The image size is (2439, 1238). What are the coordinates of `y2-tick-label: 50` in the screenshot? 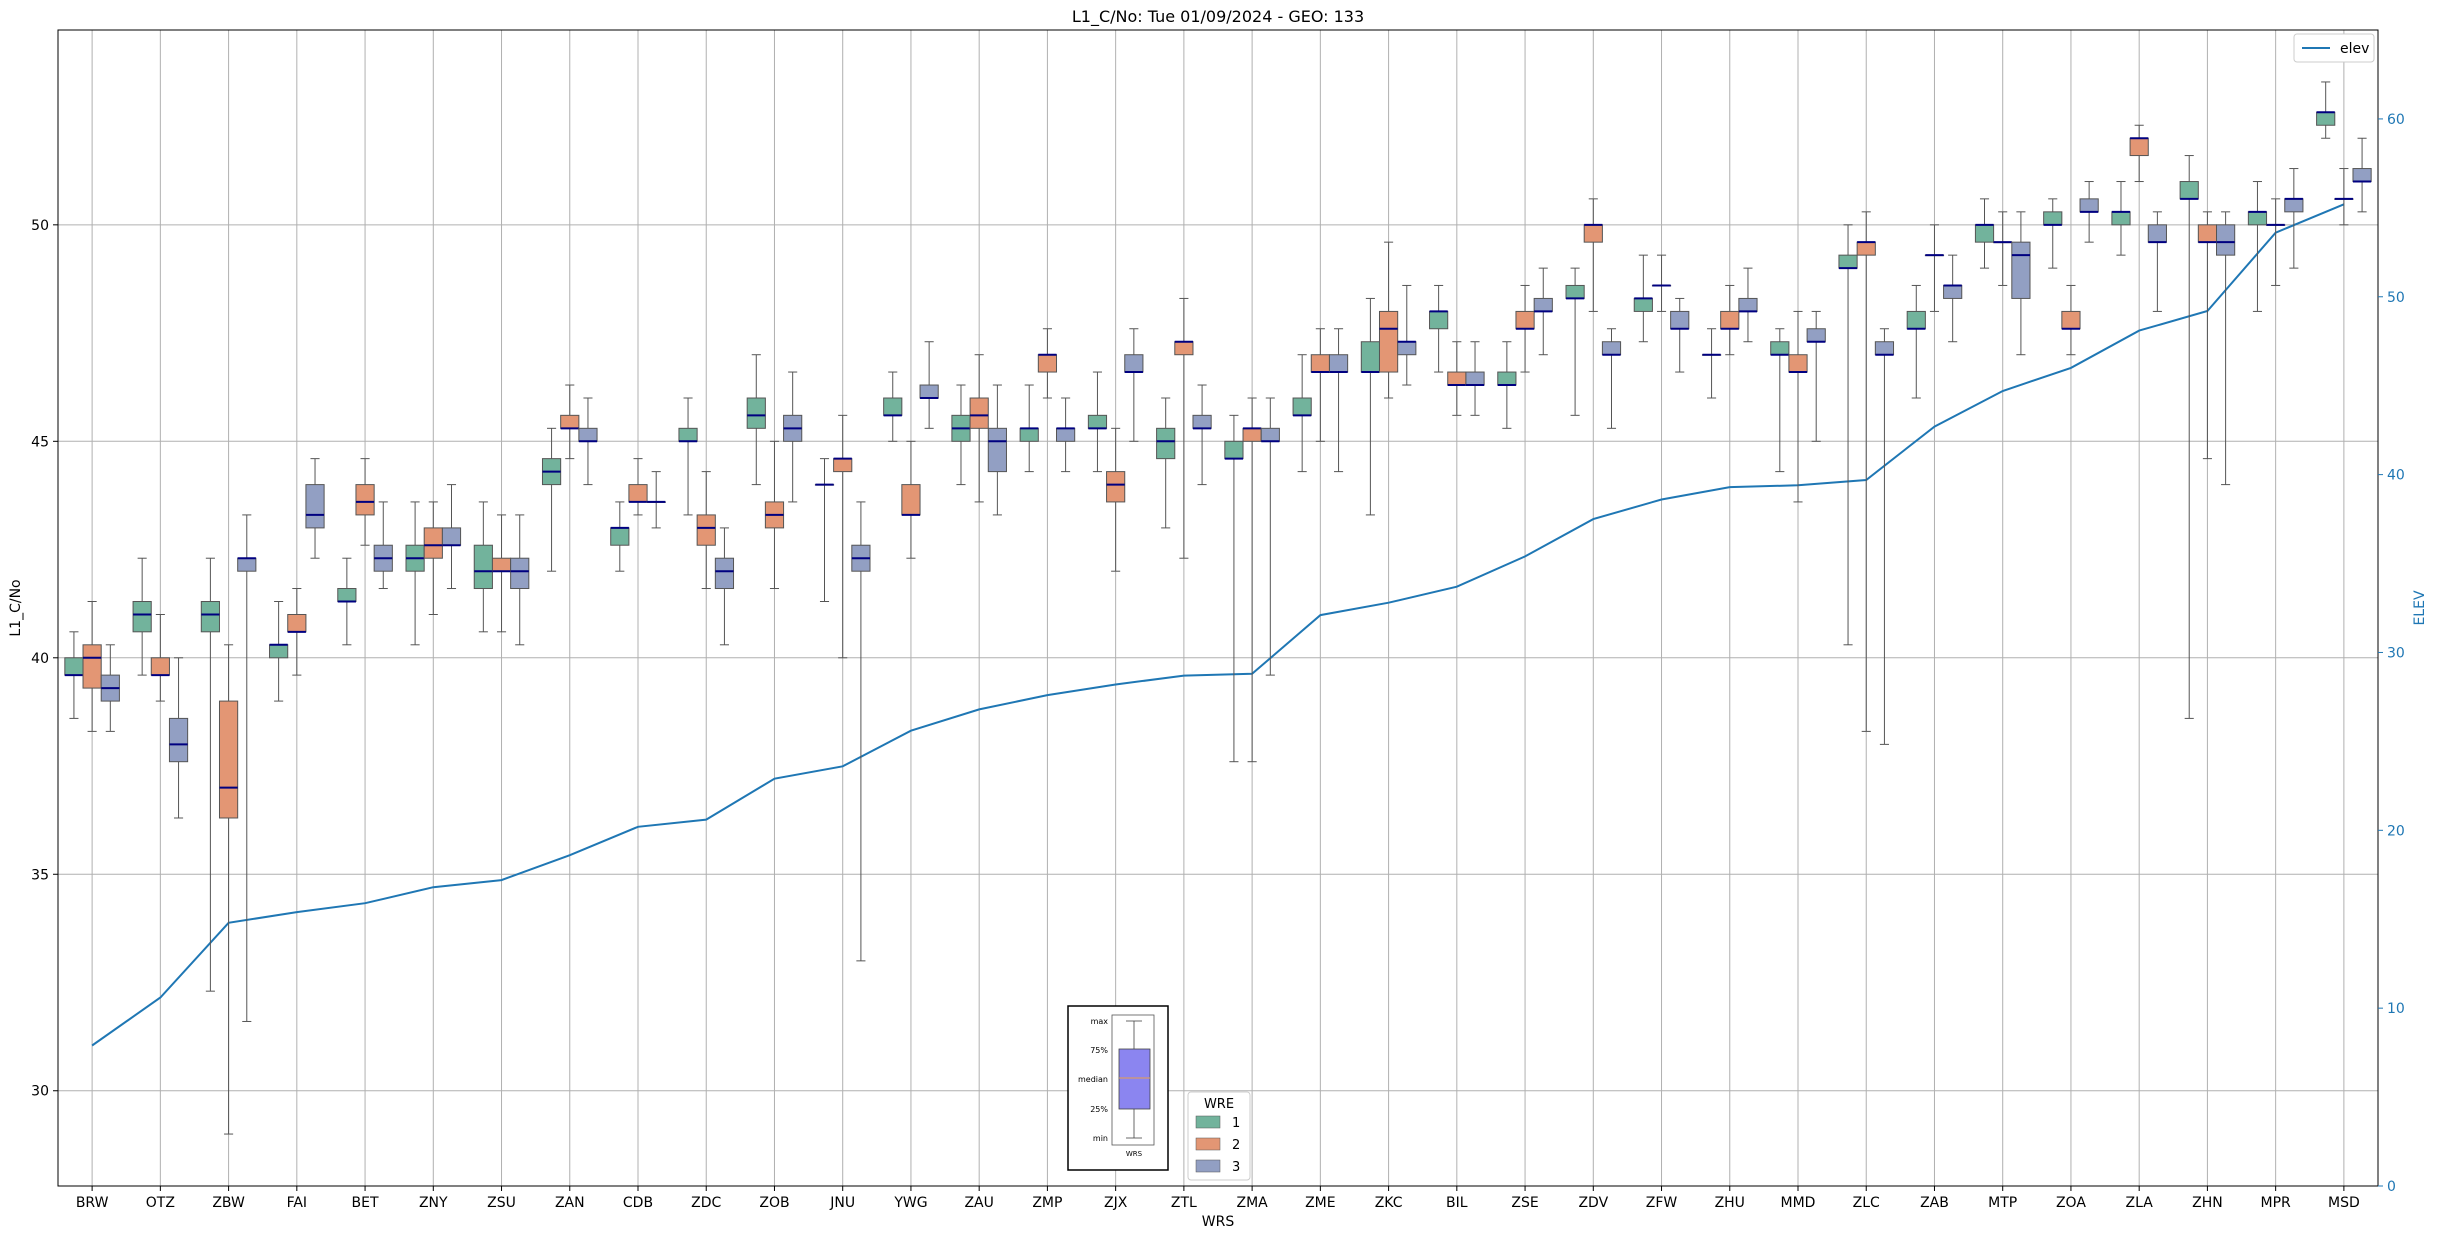 It's located at (2396, 298).